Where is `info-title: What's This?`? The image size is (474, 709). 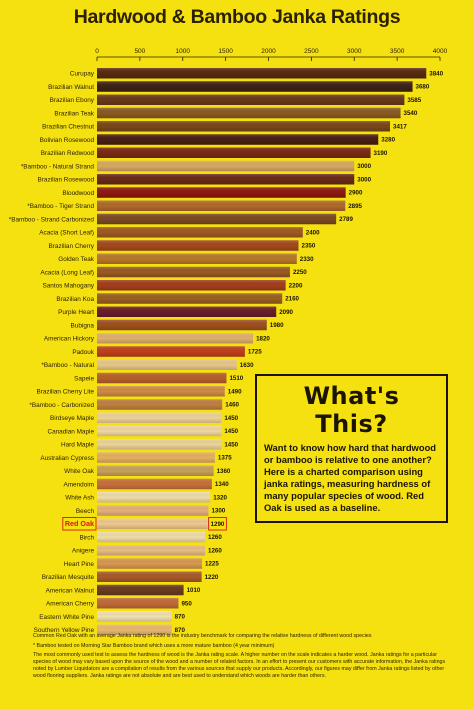 info-title: What's This? is located at coordinates (351, 410).